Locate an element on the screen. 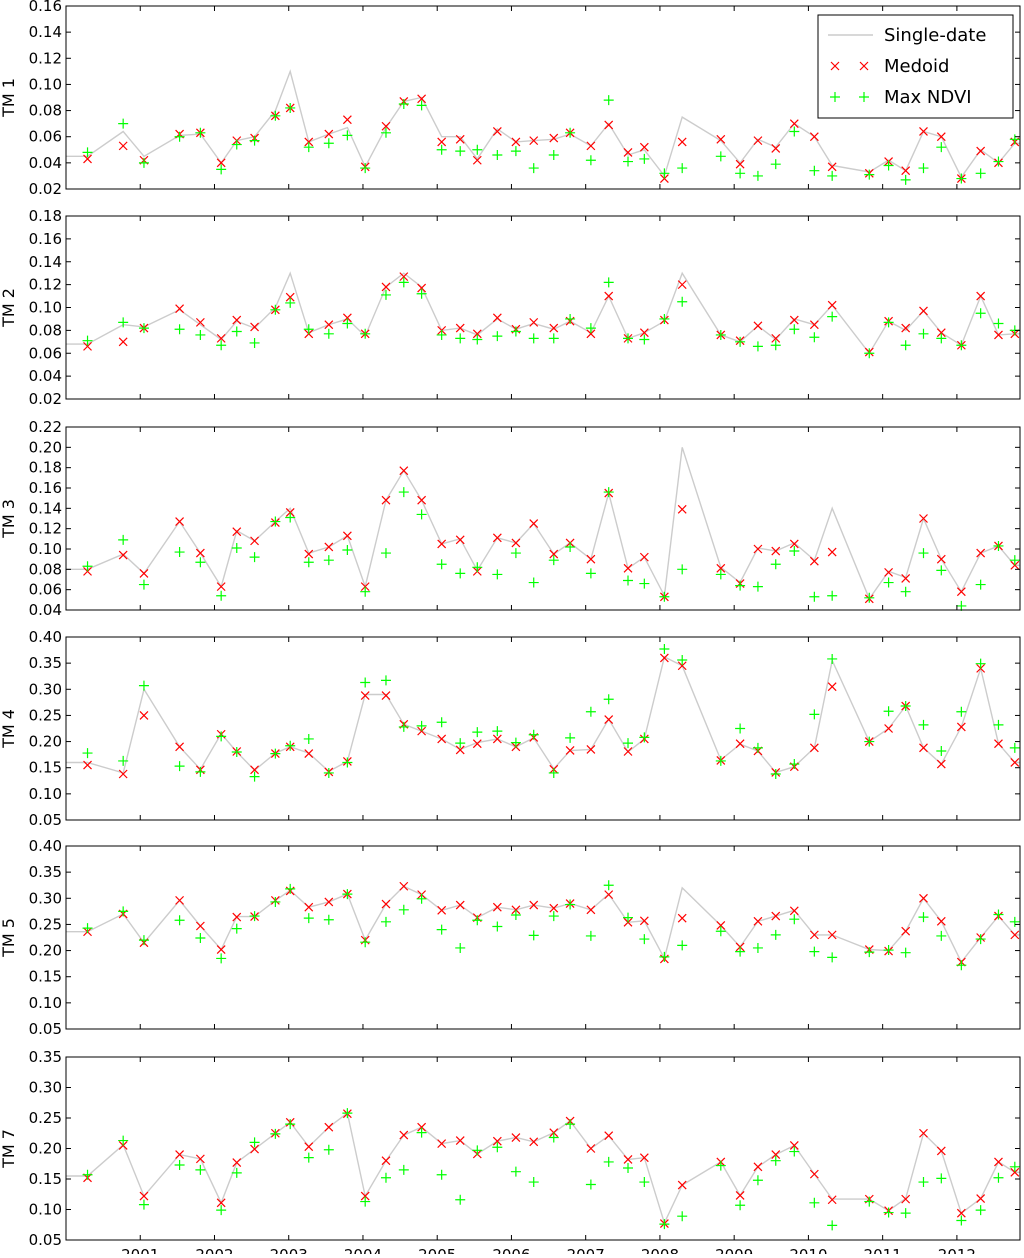 The height and width of the screenshot is (1258, 1024). y-tick-label: 0.14 is located at coordinates (45, 262).